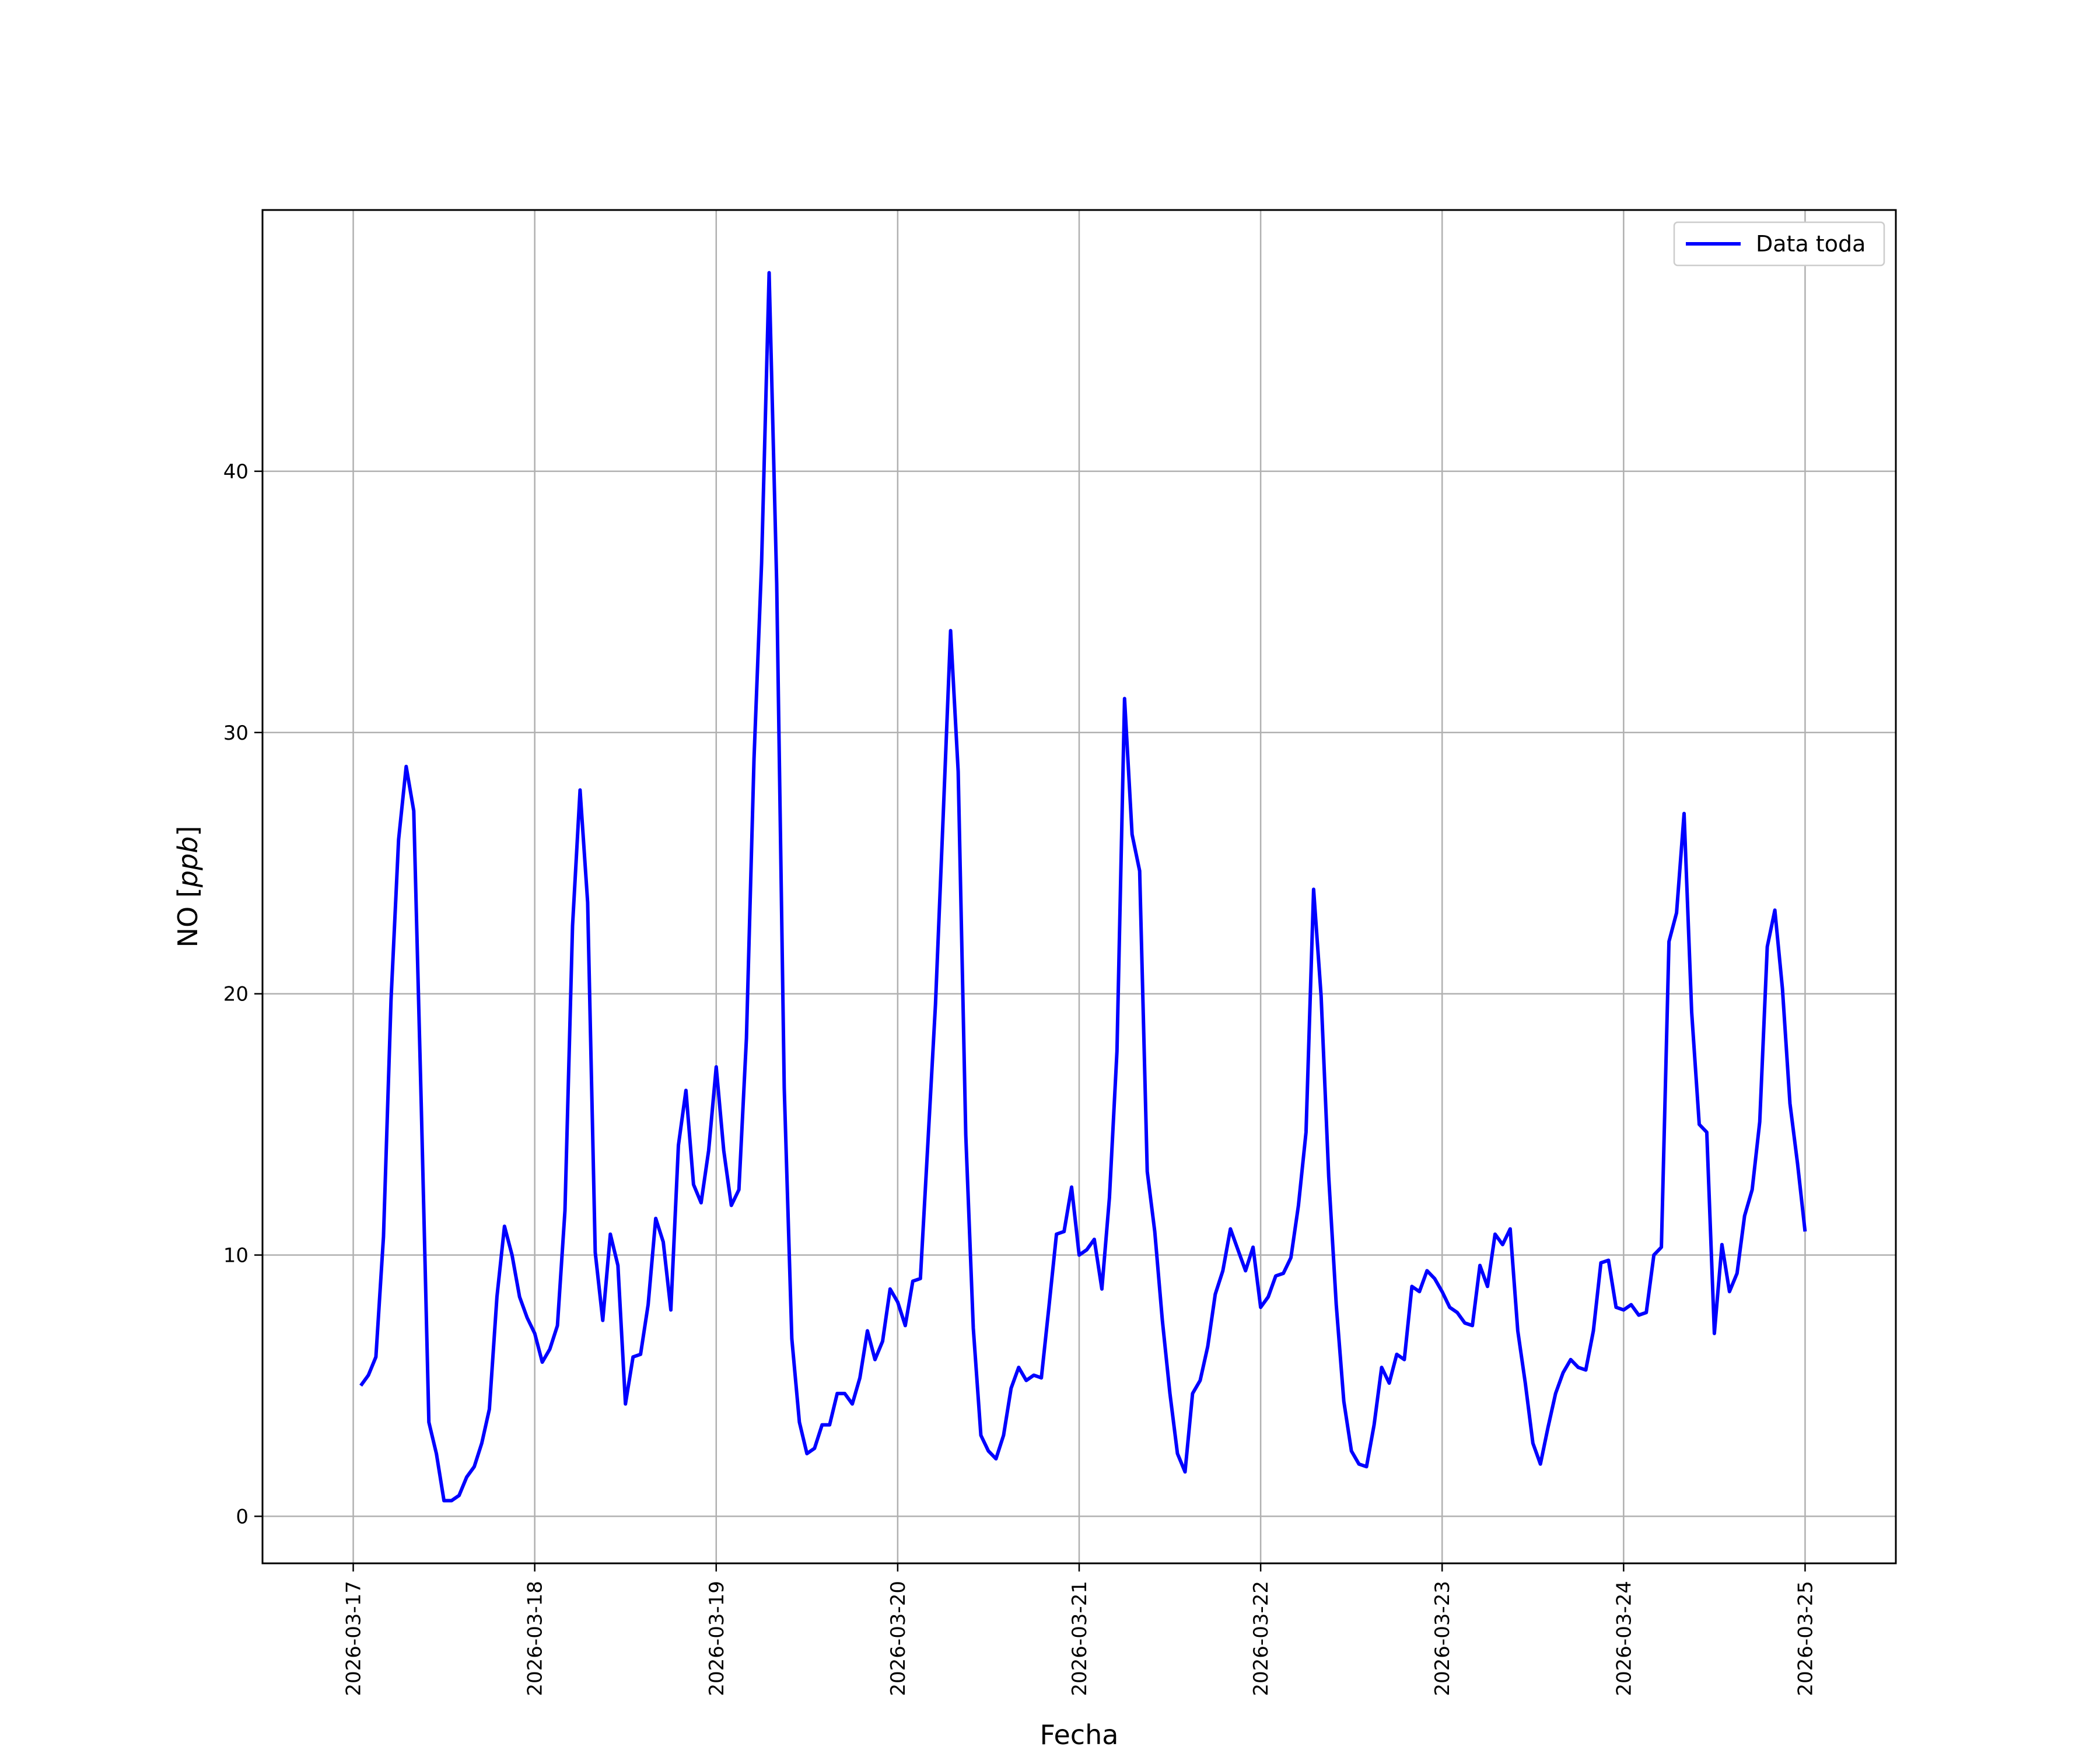 Image resolution: width=2100 pixels, height=1750 pixels. Describe the element at coordinates (1079, 1638) in the screenshot. I see `x-tick-label: 2026-03-21` at that location.